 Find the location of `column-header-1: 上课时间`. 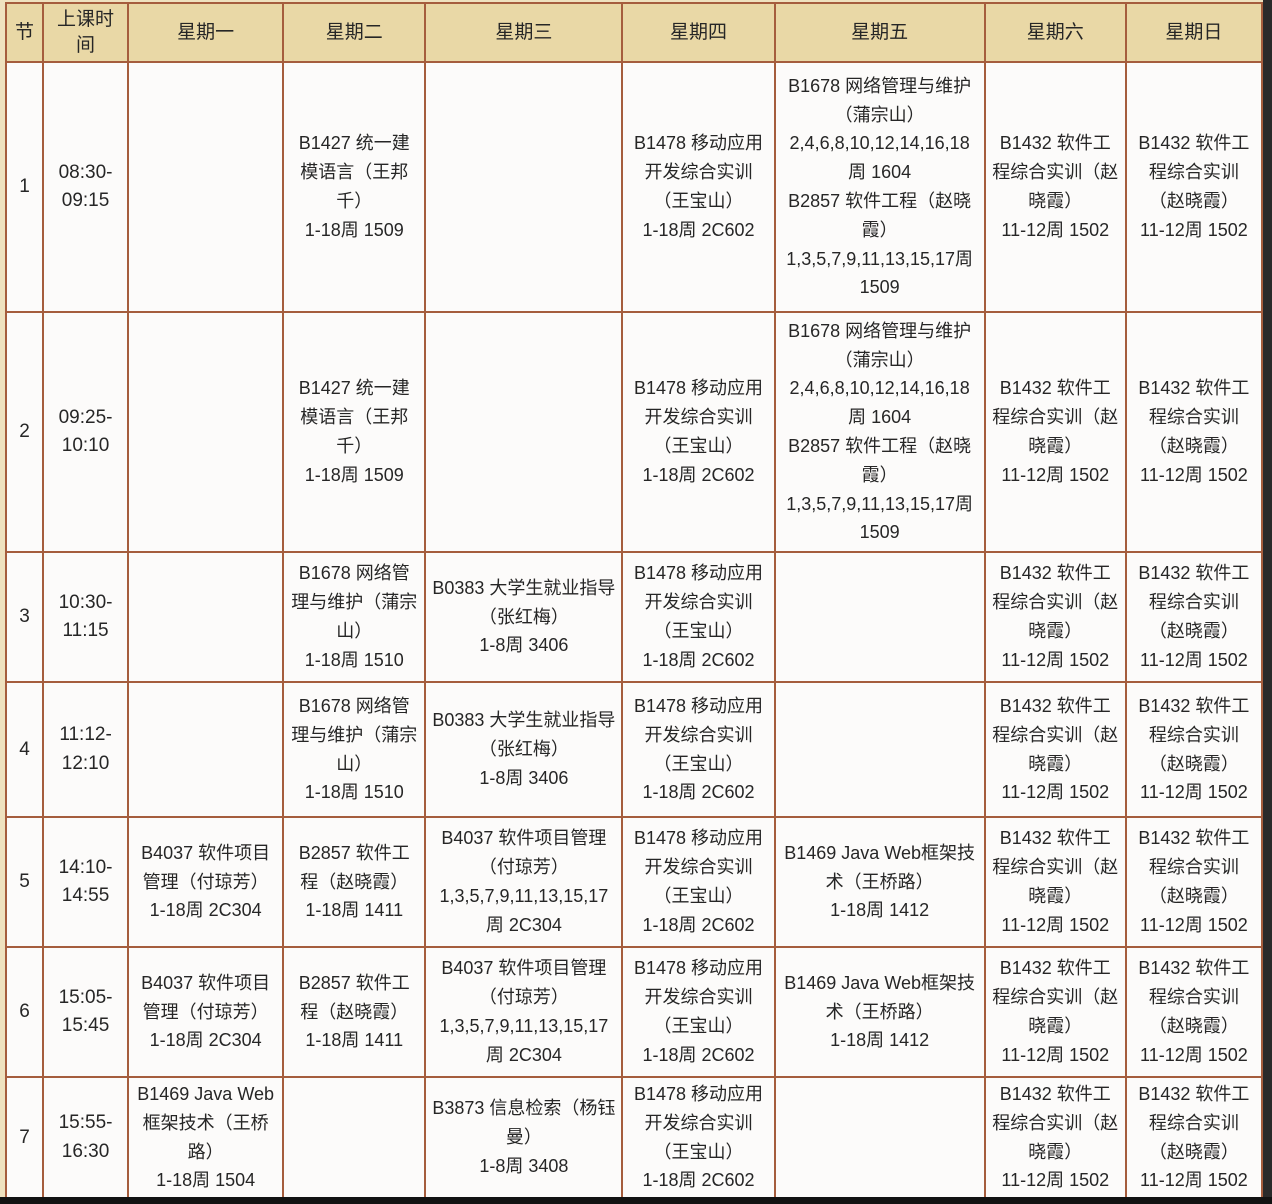

column-header-1: 上课时间 is located at coordinates (86, 32).